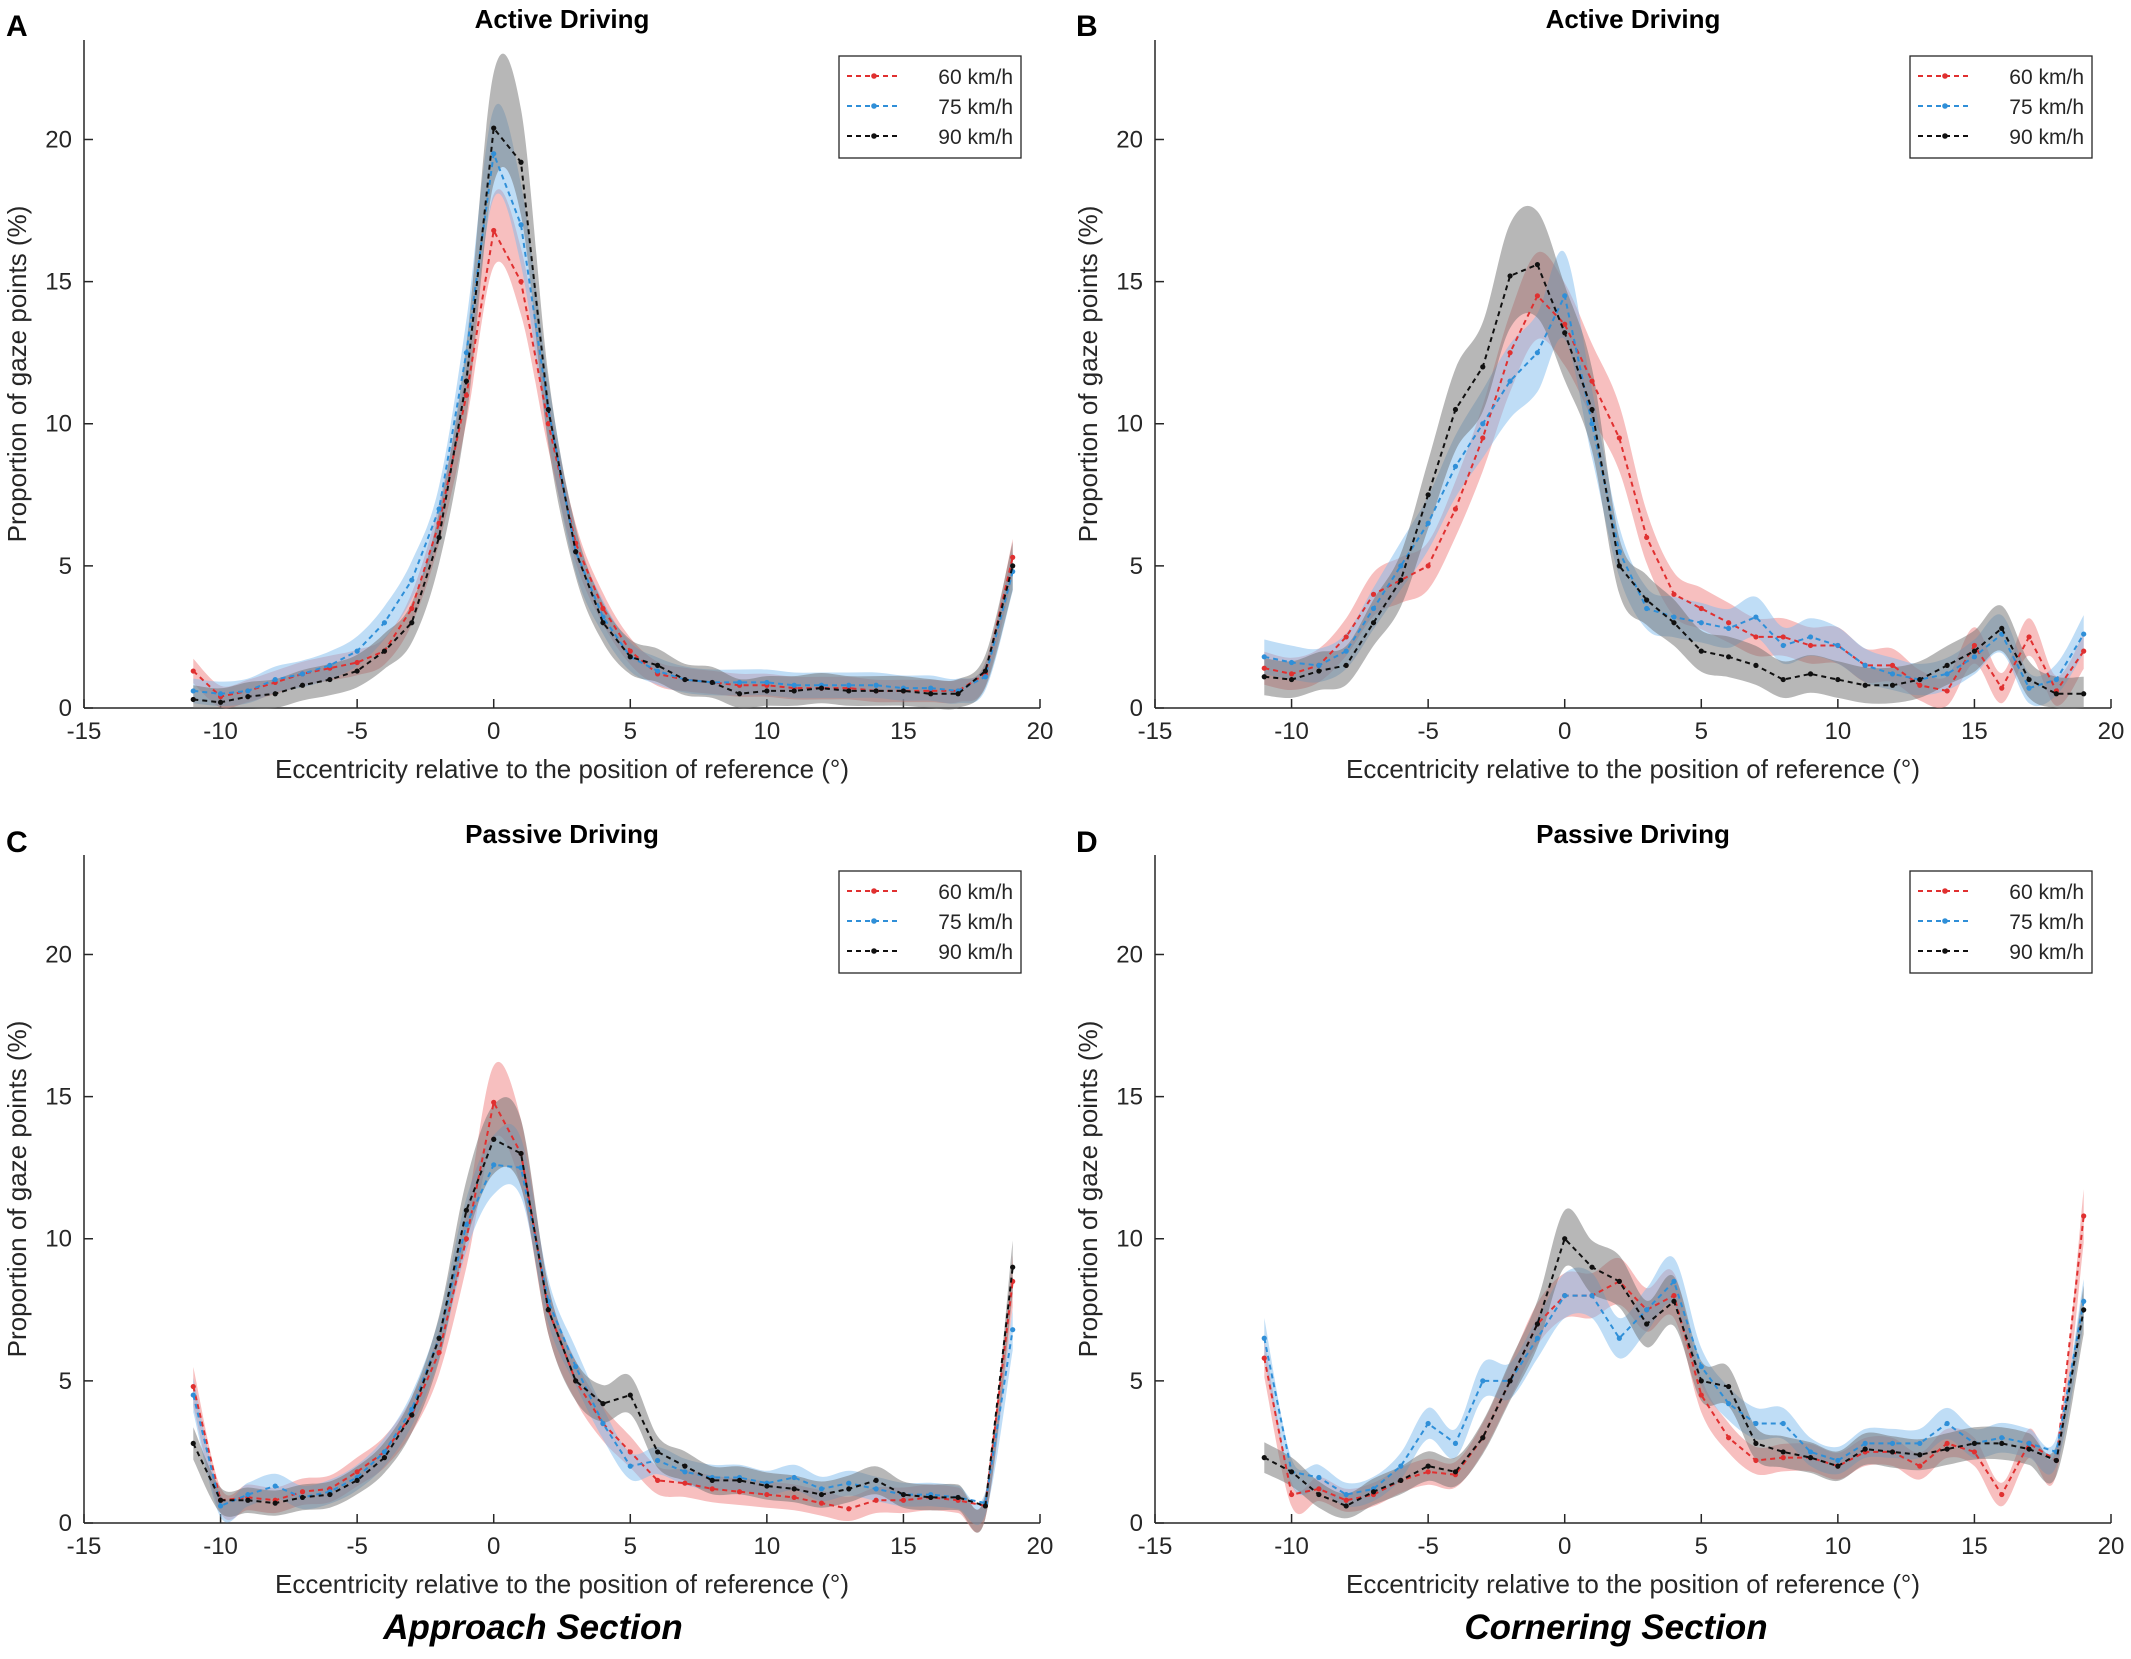 The height and width of the screenshot is (1659, 2131). I want to click on y-tick-label: 0, so click(1136, 708).